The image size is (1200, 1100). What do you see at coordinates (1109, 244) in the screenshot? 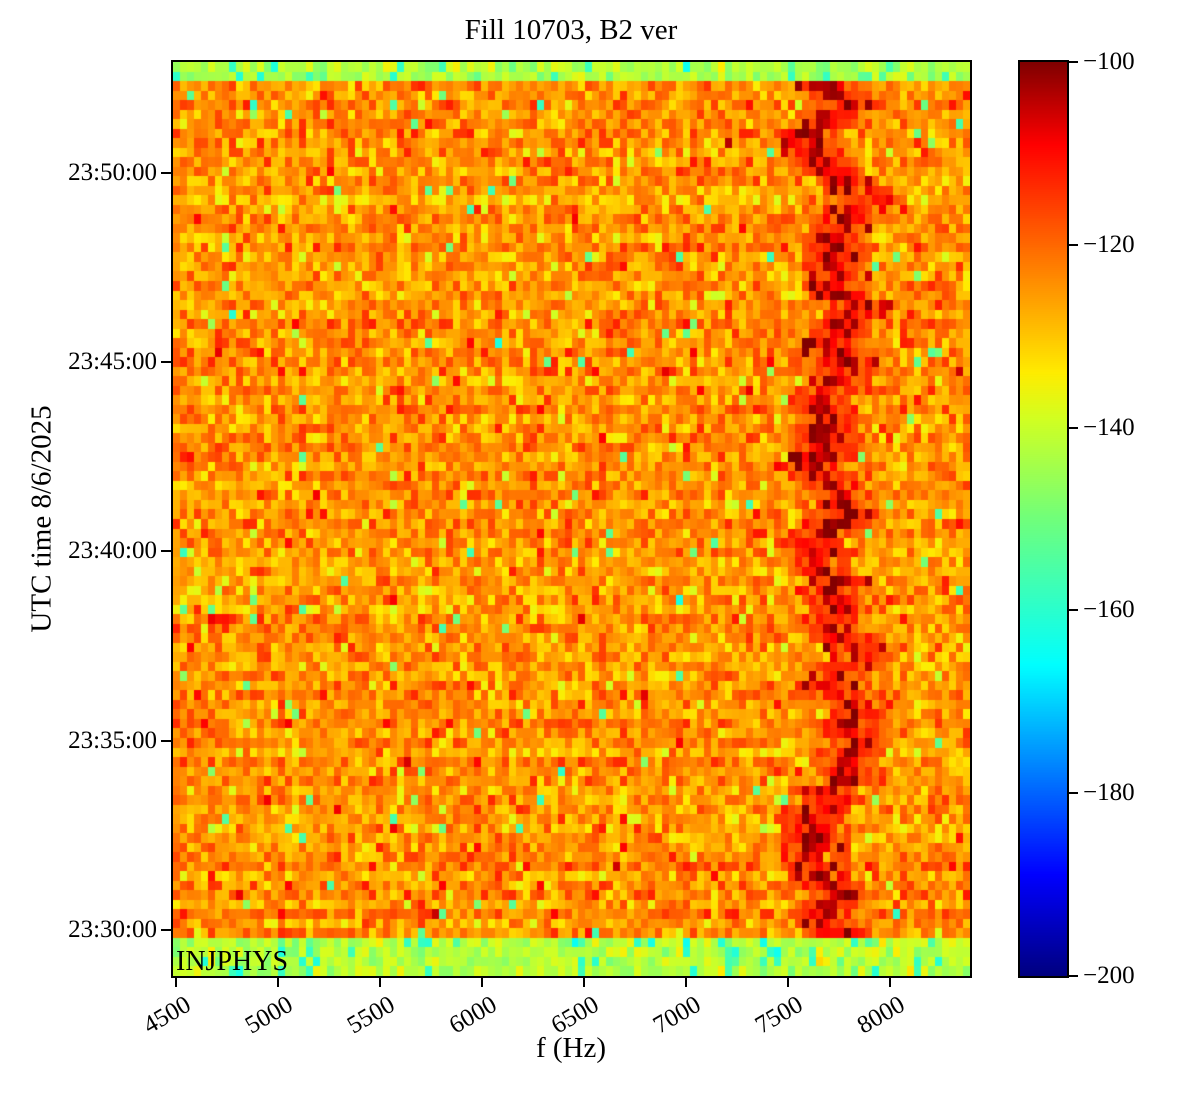
I see `colorbar-tick-label: −120` at bounding box center [1109, 244].